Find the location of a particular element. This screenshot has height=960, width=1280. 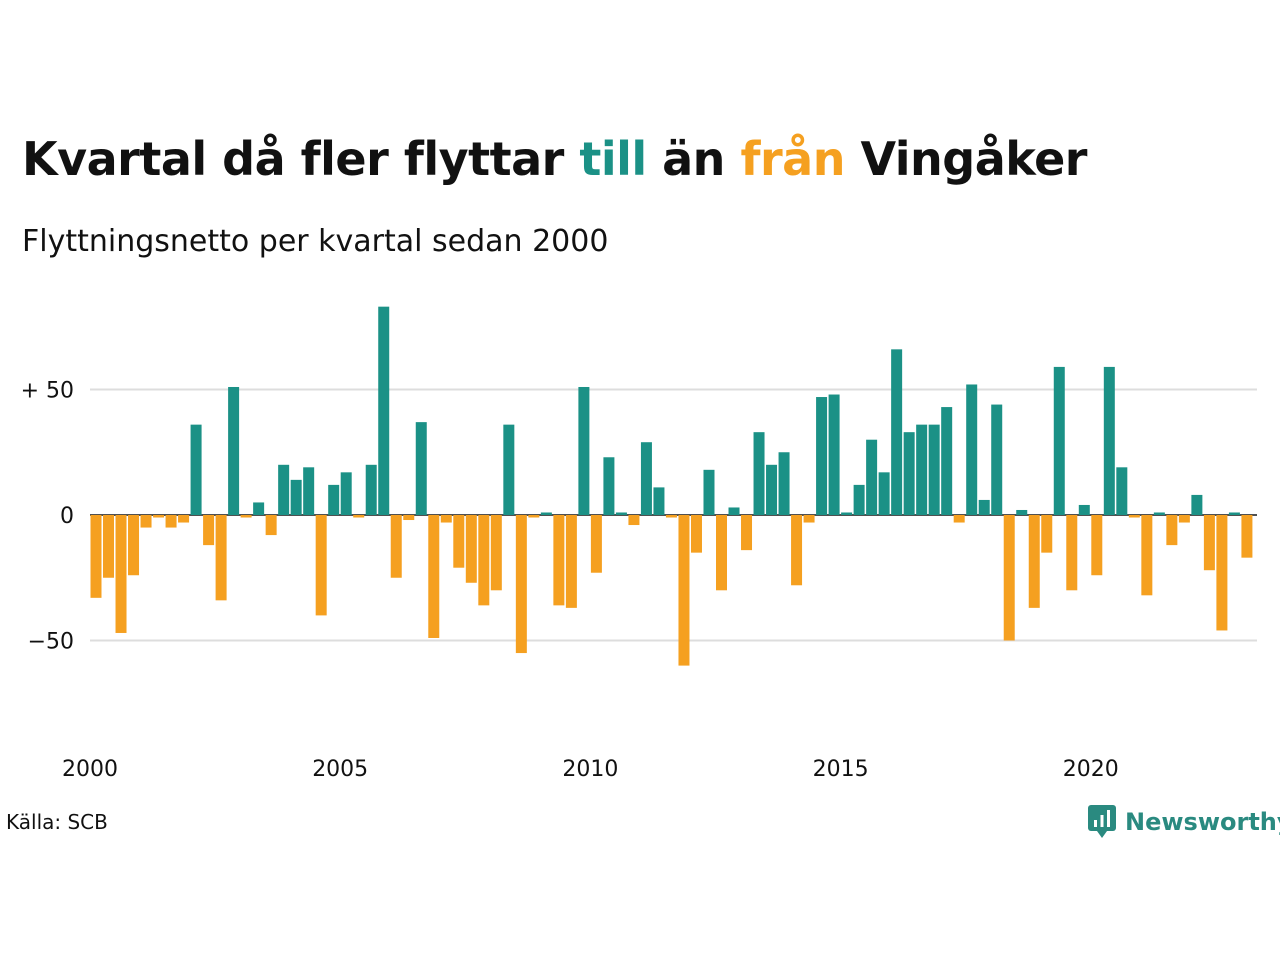

y-tick-label: −50 is located at coordinates (51, 642).